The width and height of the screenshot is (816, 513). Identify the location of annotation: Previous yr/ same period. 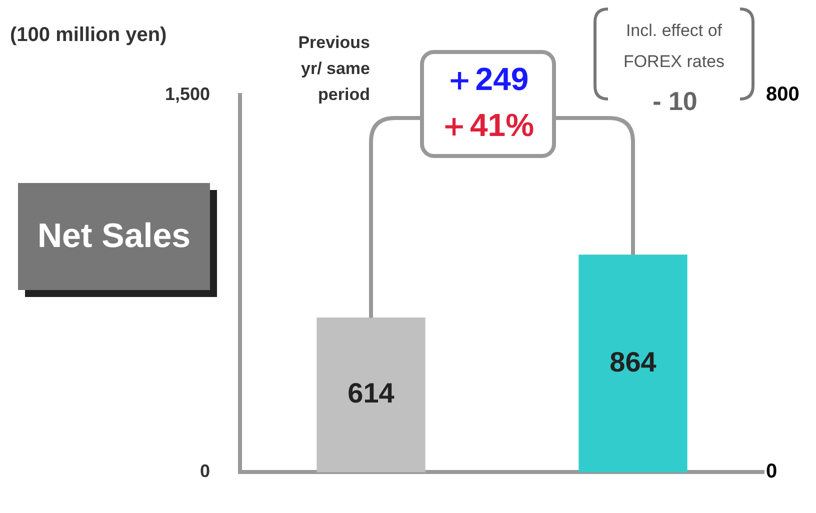
(333, 69).